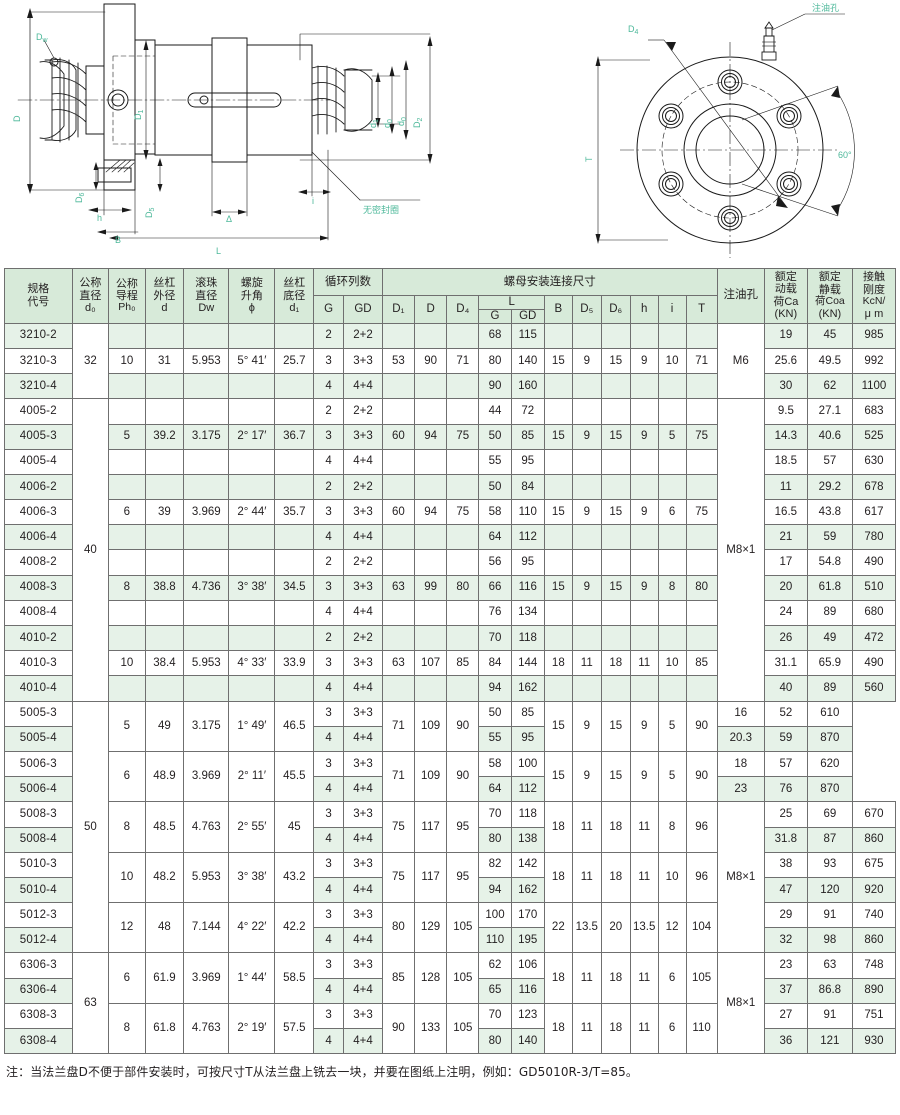 This screenshot has width=900, height=1115. I want to click on cell-phi: 2° 17′, so click(252, 436).